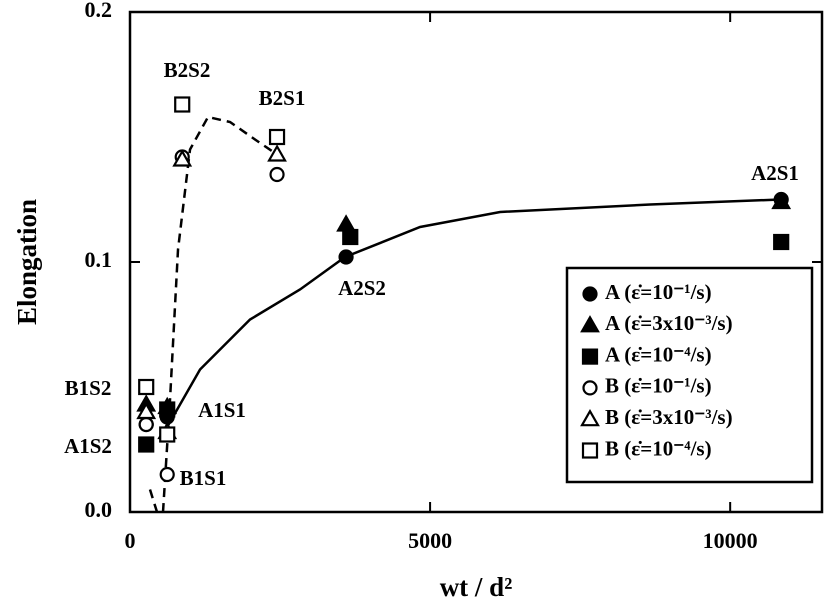 This screenshot has height=611, width=829. I want to click on legend-label: A (ε̇=3x10⁻³/s), so click(669, 323).